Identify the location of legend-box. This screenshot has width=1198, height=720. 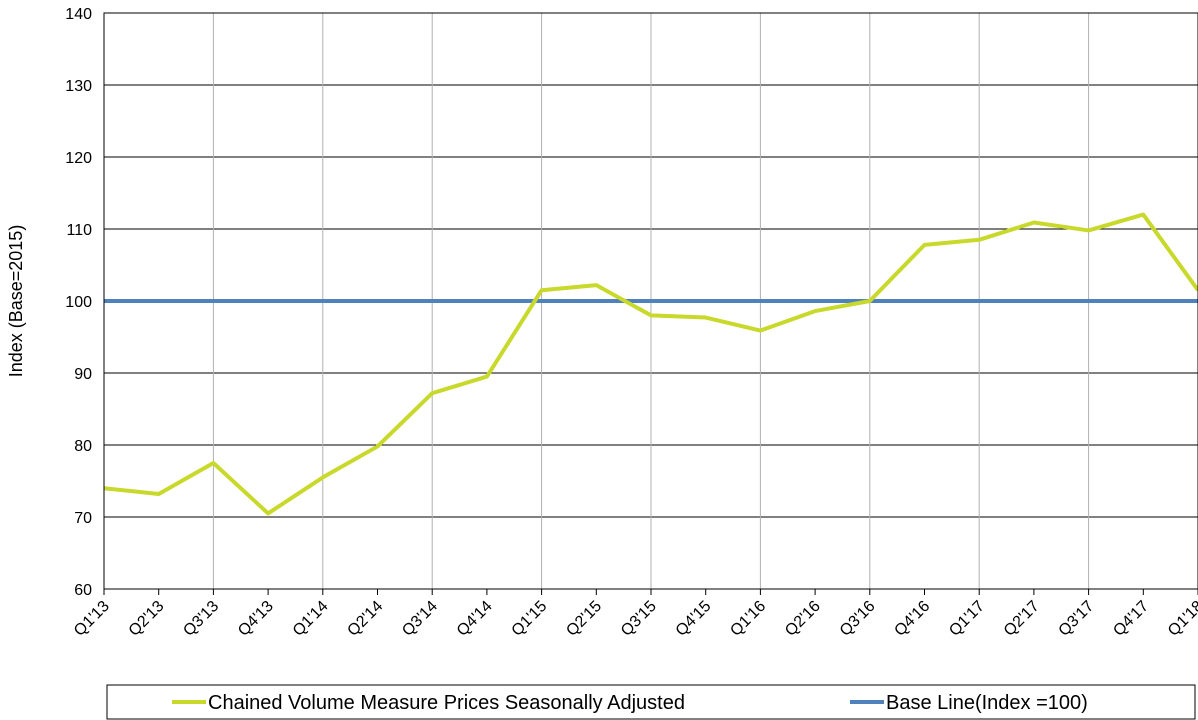
(651, 702).